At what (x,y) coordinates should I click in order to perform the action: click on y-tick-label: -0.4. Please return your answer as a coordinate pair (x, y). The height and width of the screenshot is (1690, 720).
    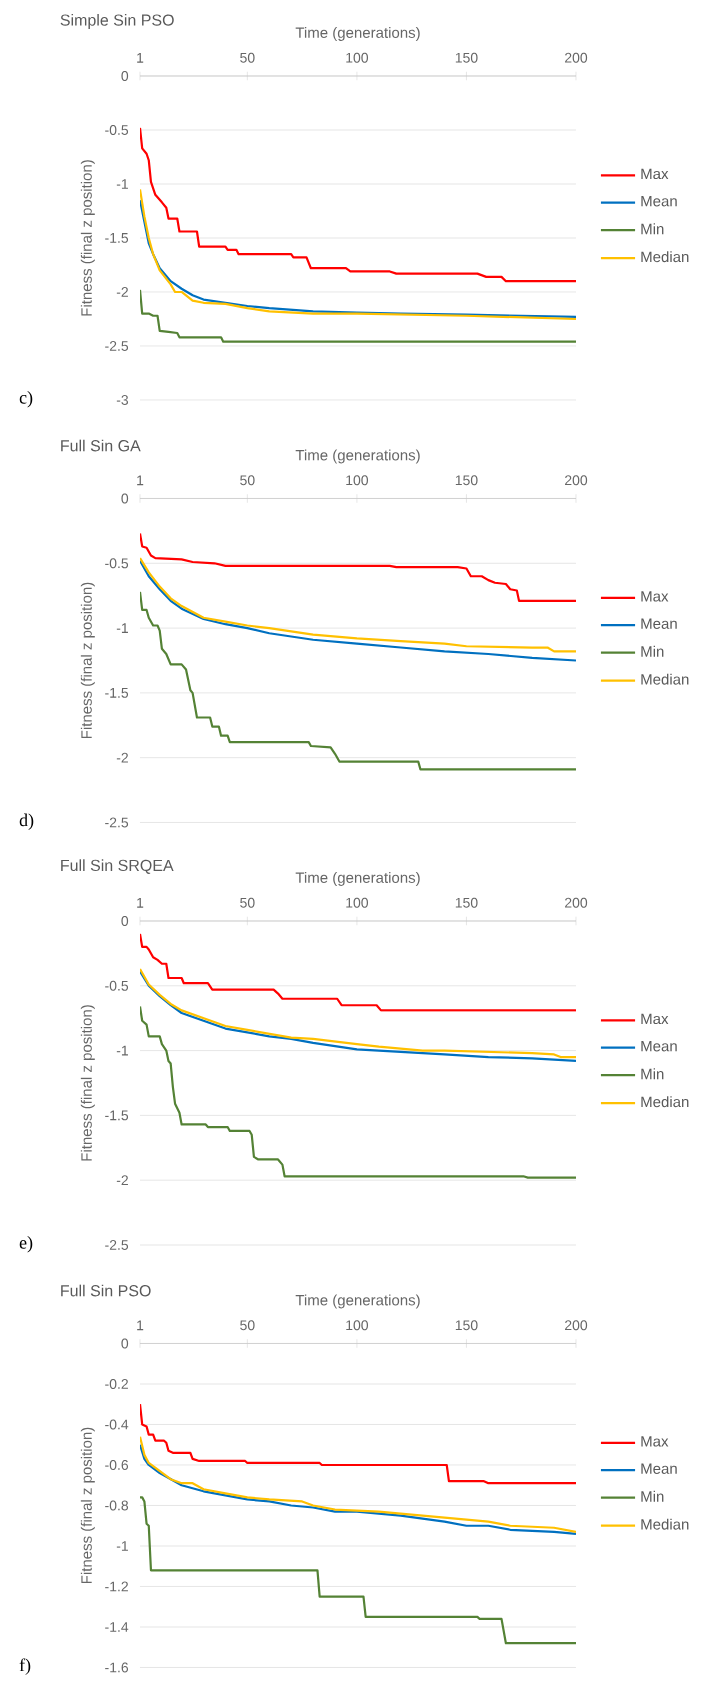
    Looking at the image, I should click on (117, 1424).